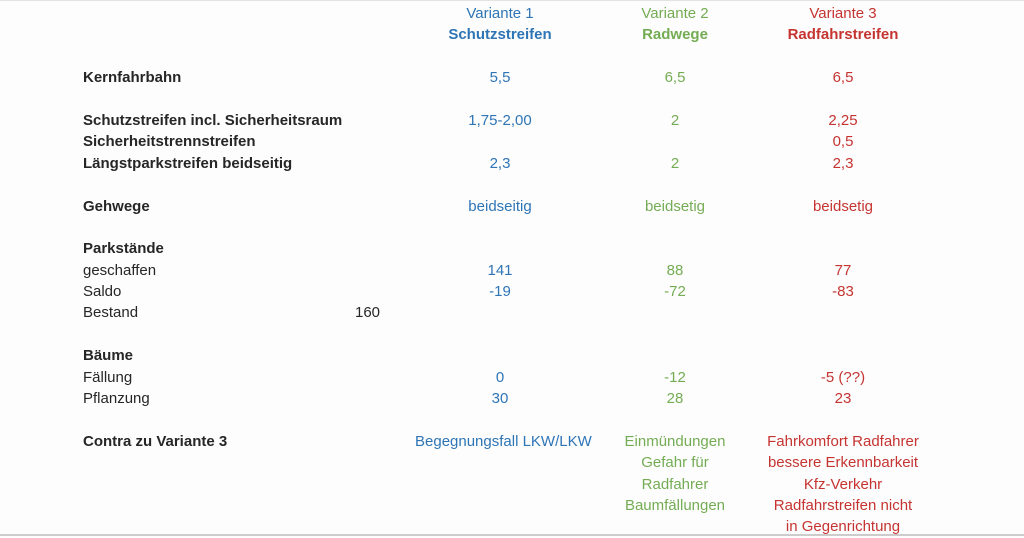  What do you see at coordinates (500, 292) in the screenshot?
I see `value-v1: -19` at bounding box center [500, 292].